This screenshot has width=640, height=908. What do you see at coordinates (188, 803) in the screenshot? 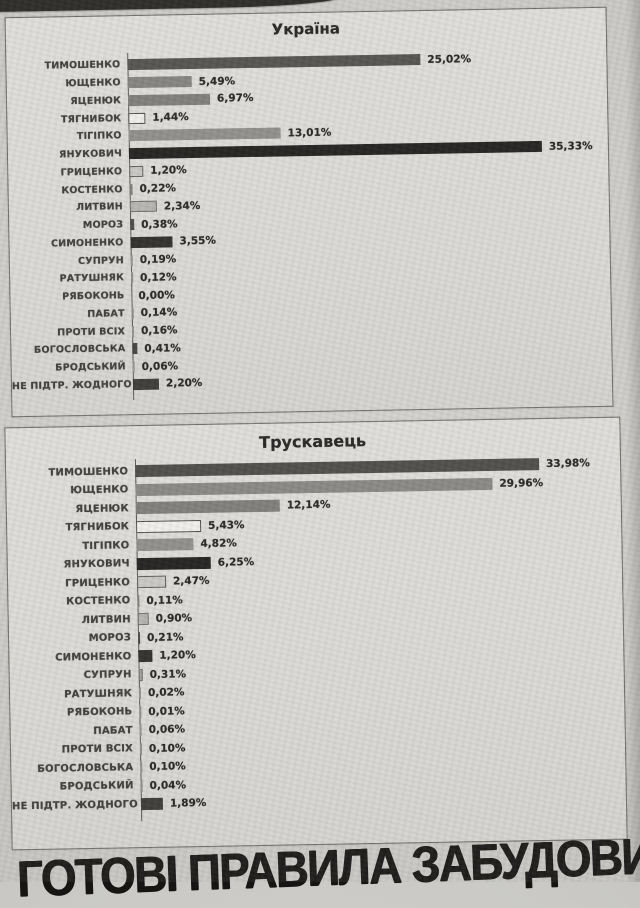
I see `value-label: 1,89%` at bounding box center [188, 803].